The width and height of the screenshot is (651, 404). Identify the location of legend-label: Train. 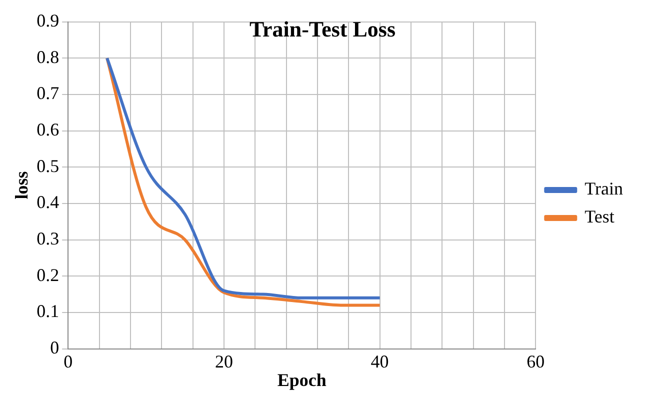
(604, 188).